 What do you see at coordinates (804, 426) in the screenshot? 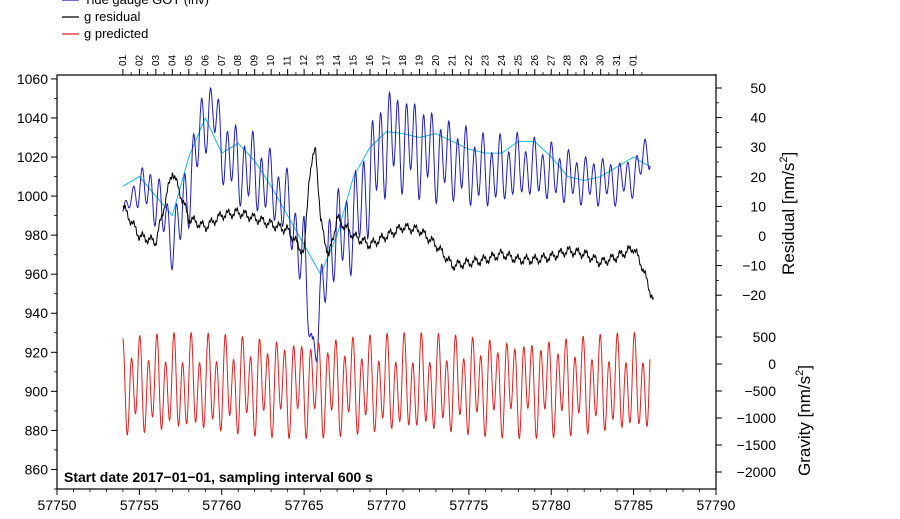
I see `gravity-axis-label-main: Gravity [nm/s` at bounding box center [804, 426].